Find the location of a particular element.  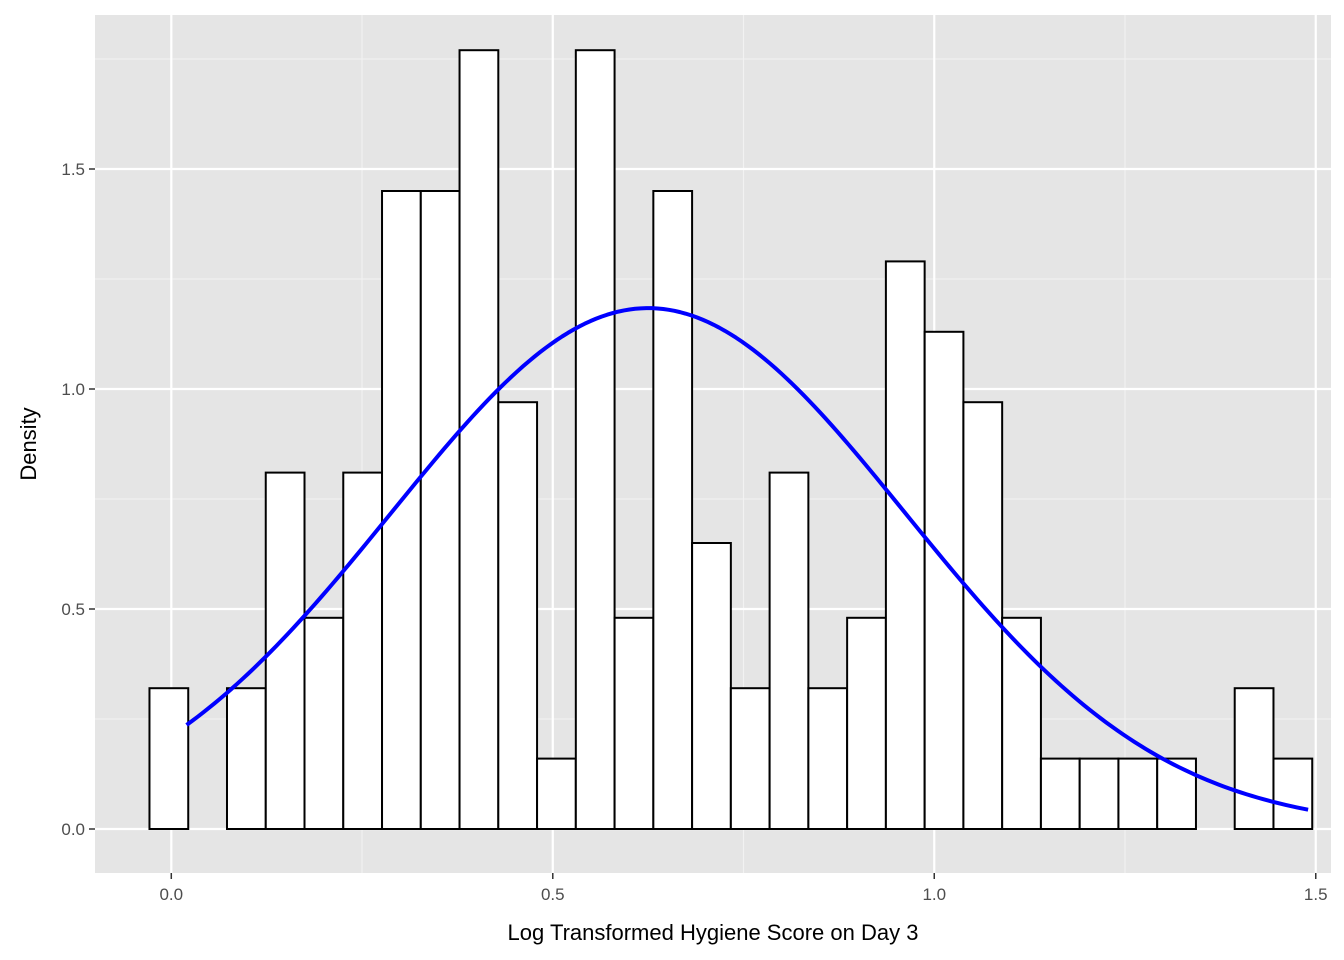

x-axis: 0.0 0.5 1.0 1.5 is located at coordinates (743, 888).